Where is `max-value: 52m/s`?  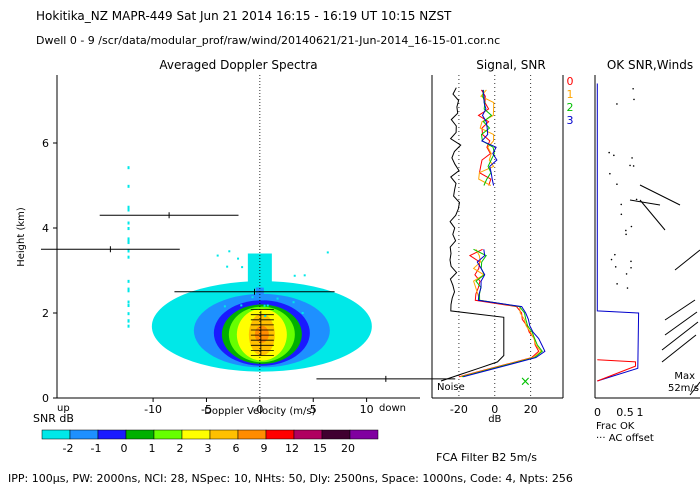 max-value: 52m/s is located at coordinates (683, 388).